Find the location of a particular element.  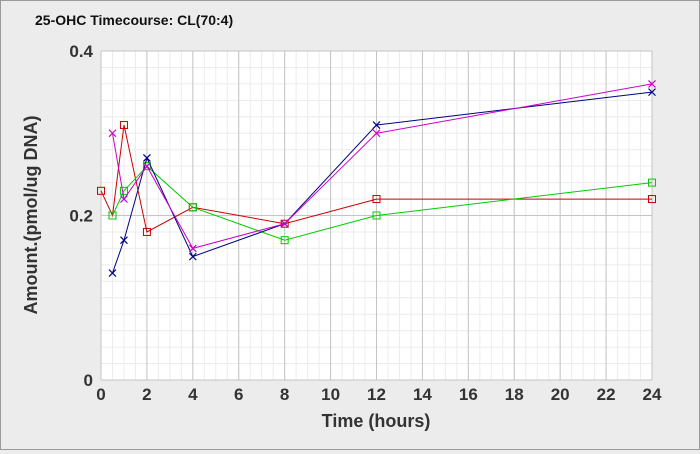

x-tick-label: 14 is located at coordinates (422, 394).